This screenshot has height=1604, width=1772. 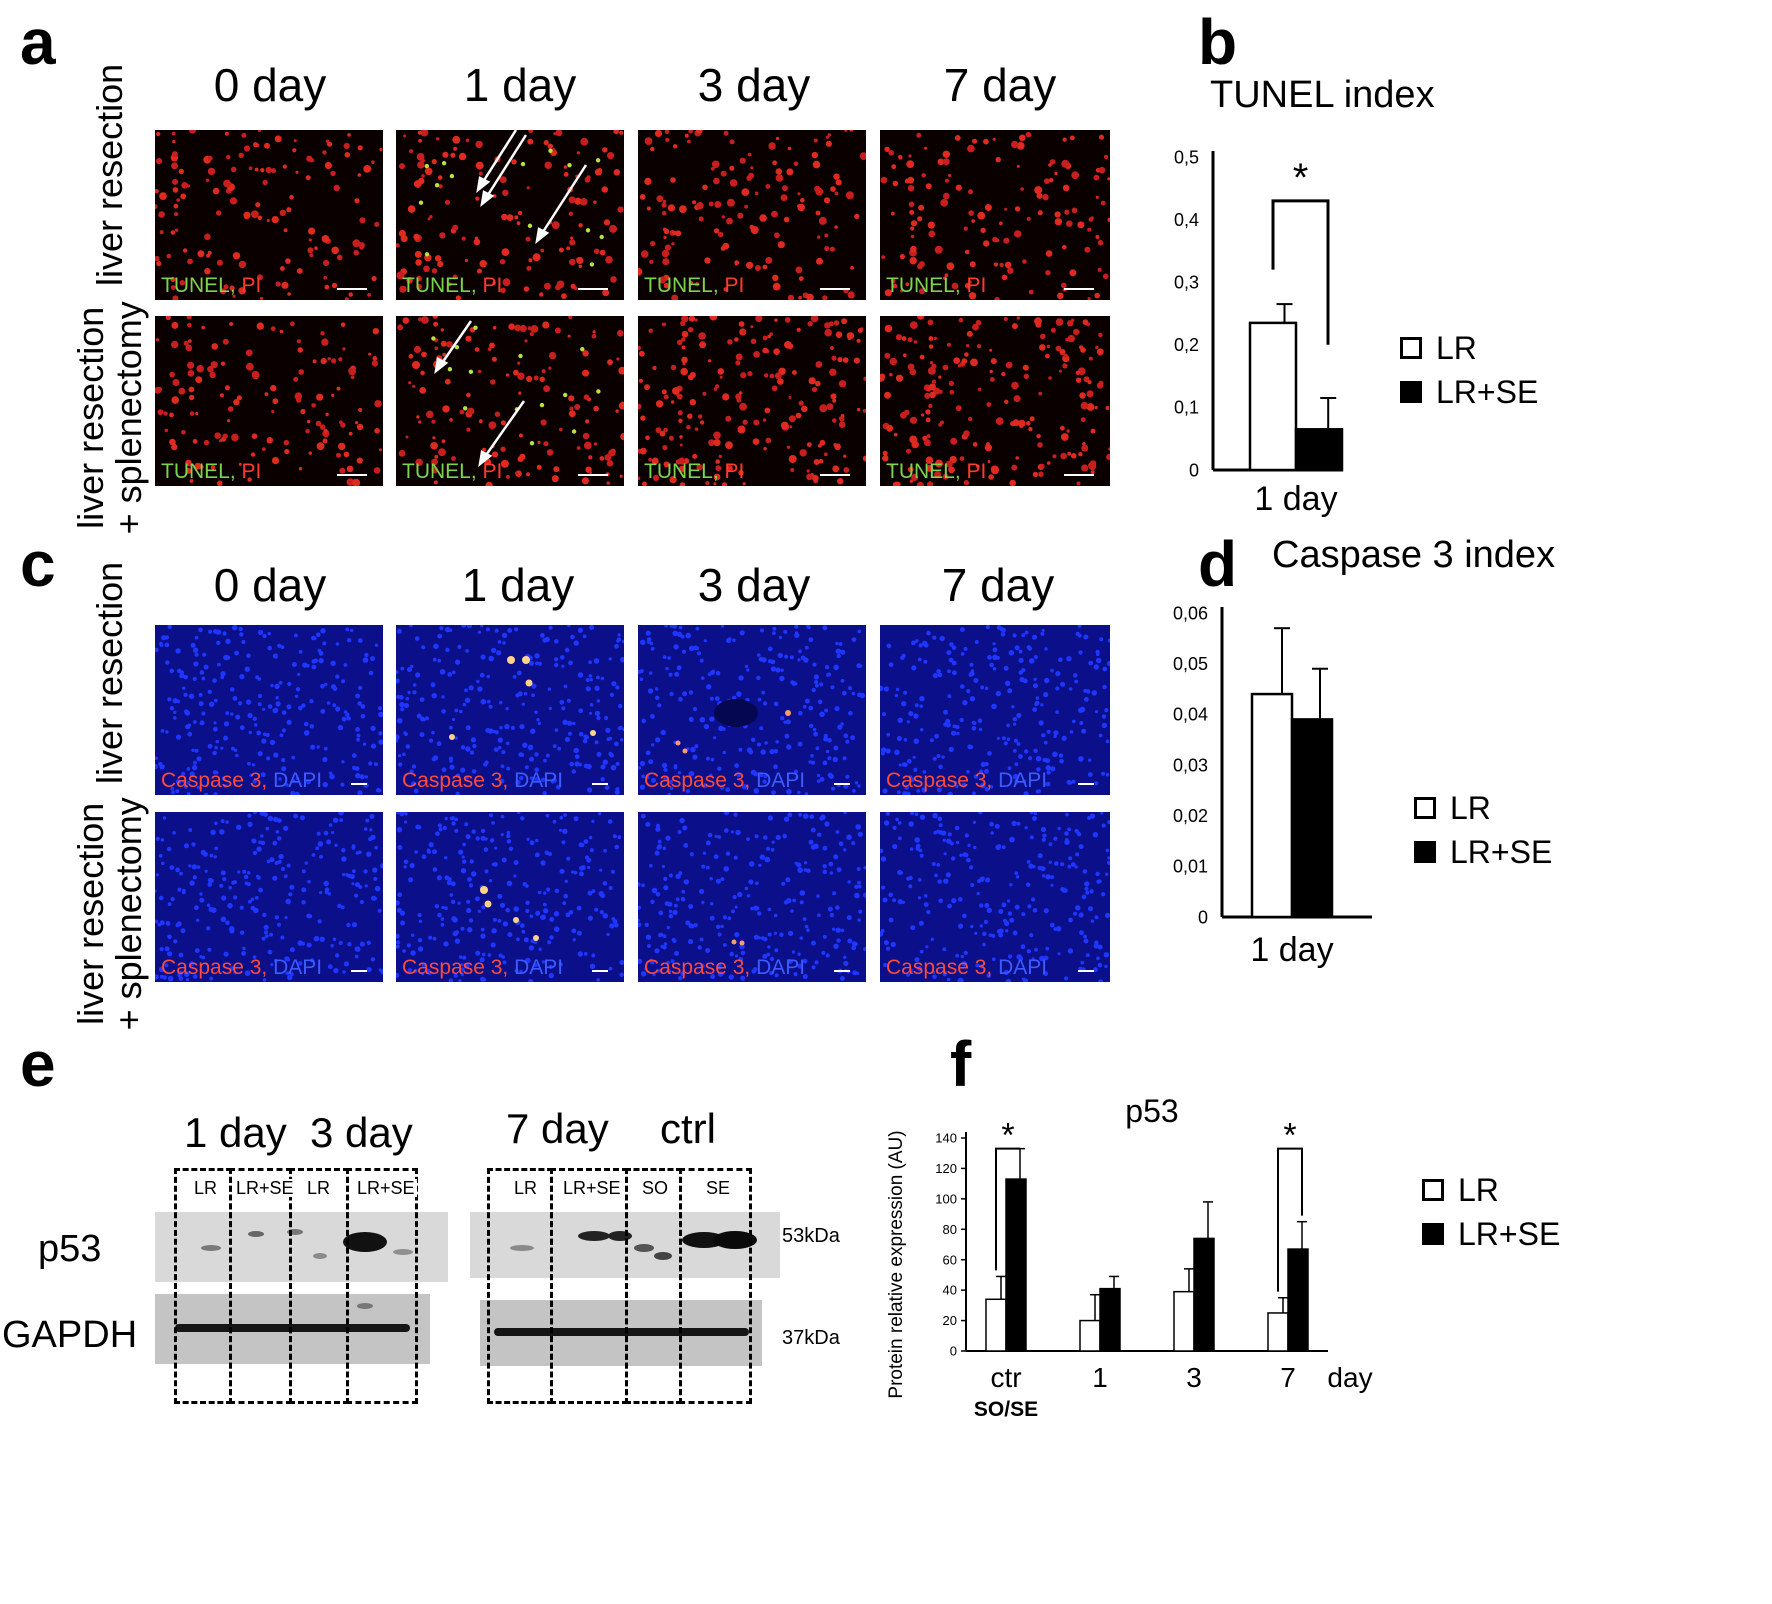 What do you see at coordinates (1478, 1190) in the screenshot?
I see `legend-label-lr: LR` at bounding box center [1478, 1190].